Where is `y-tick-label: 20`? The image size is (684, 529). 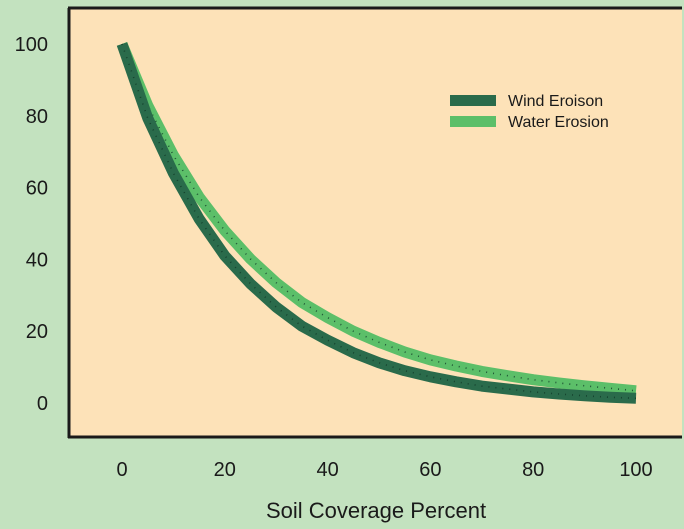
y-tick-label: 20 is located at coordinates (37, 332).